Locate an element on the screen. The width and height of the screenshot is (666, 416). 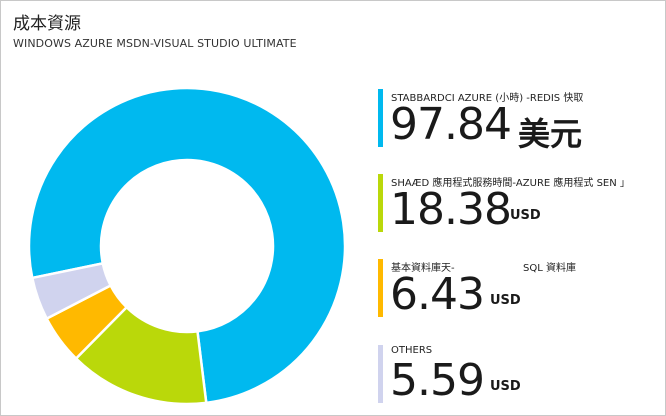
legend-item-sql-database: 基本資料庫天- SQL 資料庫 6.43 USD is located at coordinates (518, 298).